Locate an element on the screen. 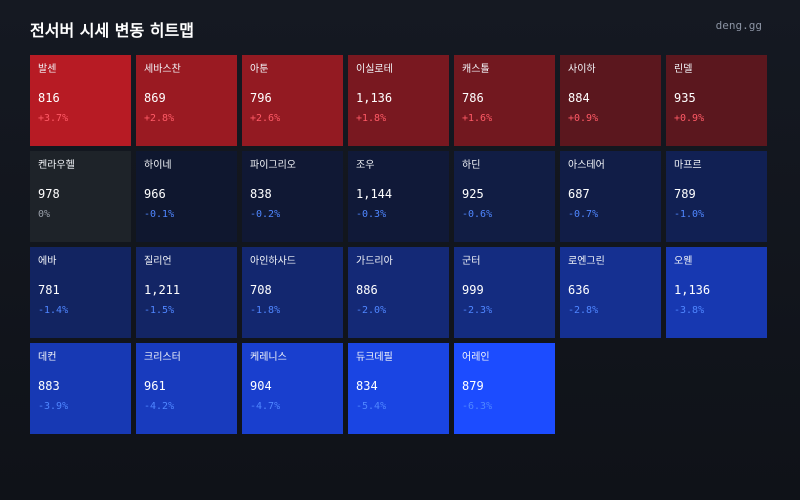 This screenshot has width=800, height=500. heatmap-cell: 로엔그린 636 -2.8% is located at coordinates (610, 292).